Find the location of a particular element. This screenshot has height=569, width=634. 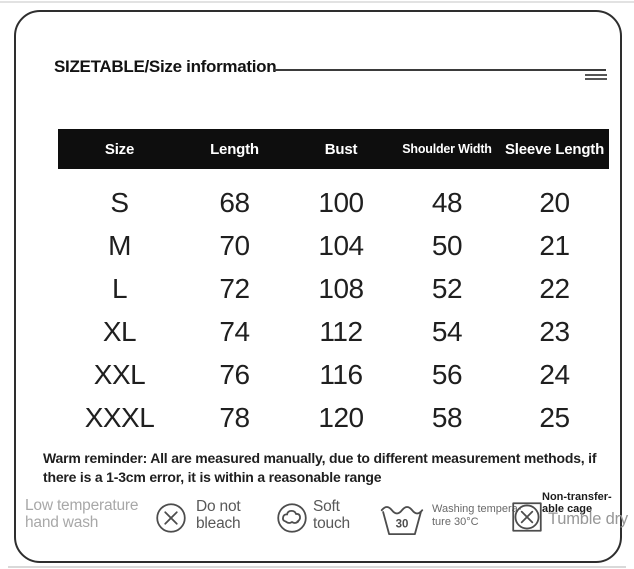

size-cell: XXXL is located at coordinates (119, 417).